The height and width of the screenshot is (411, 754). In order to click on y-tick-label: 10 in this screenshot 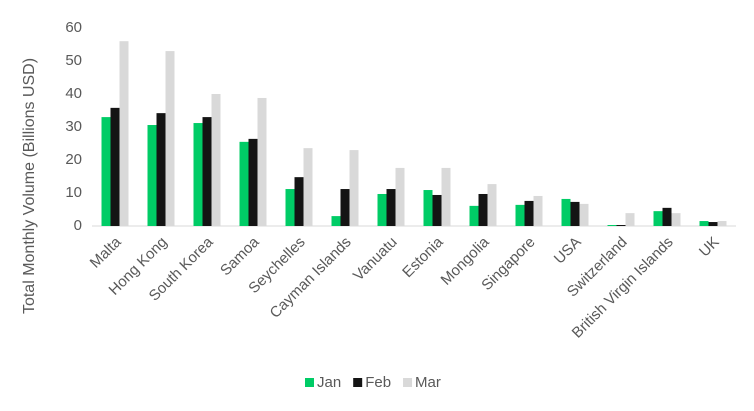, I will do `click(73, 192)`.